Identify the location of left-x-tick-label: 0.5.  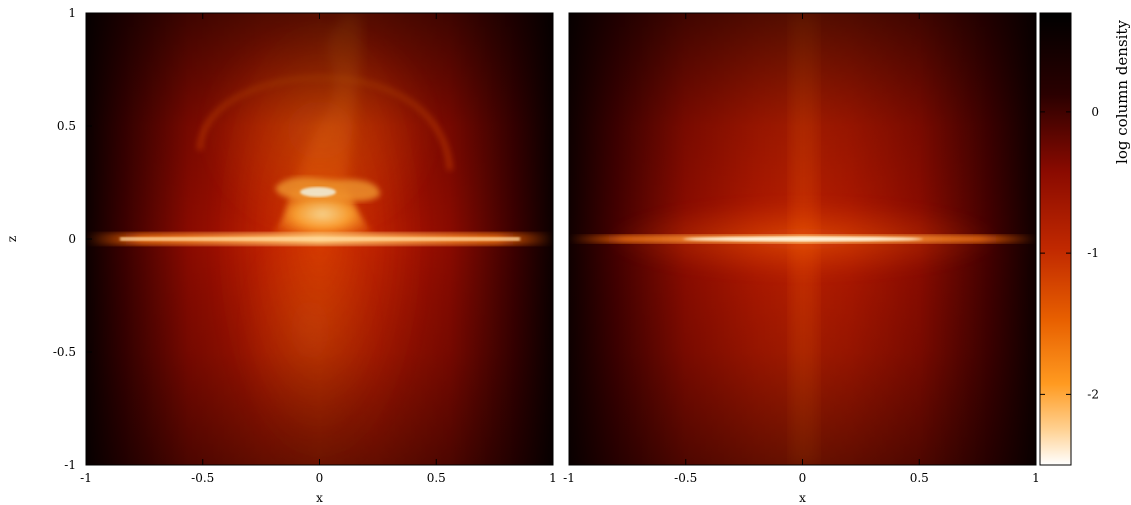
(436, 478).